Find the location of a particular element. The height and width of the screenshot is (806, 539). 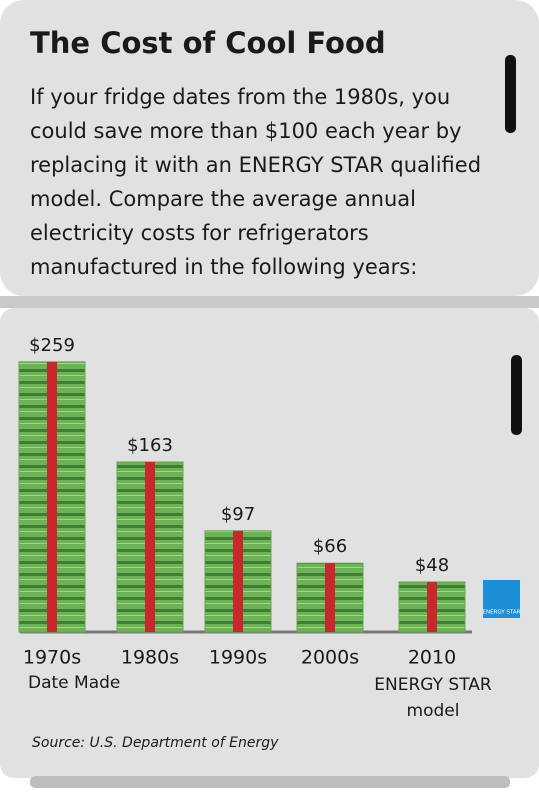

logo-text: ENERGY STAR is located at coordinates (502, 613).